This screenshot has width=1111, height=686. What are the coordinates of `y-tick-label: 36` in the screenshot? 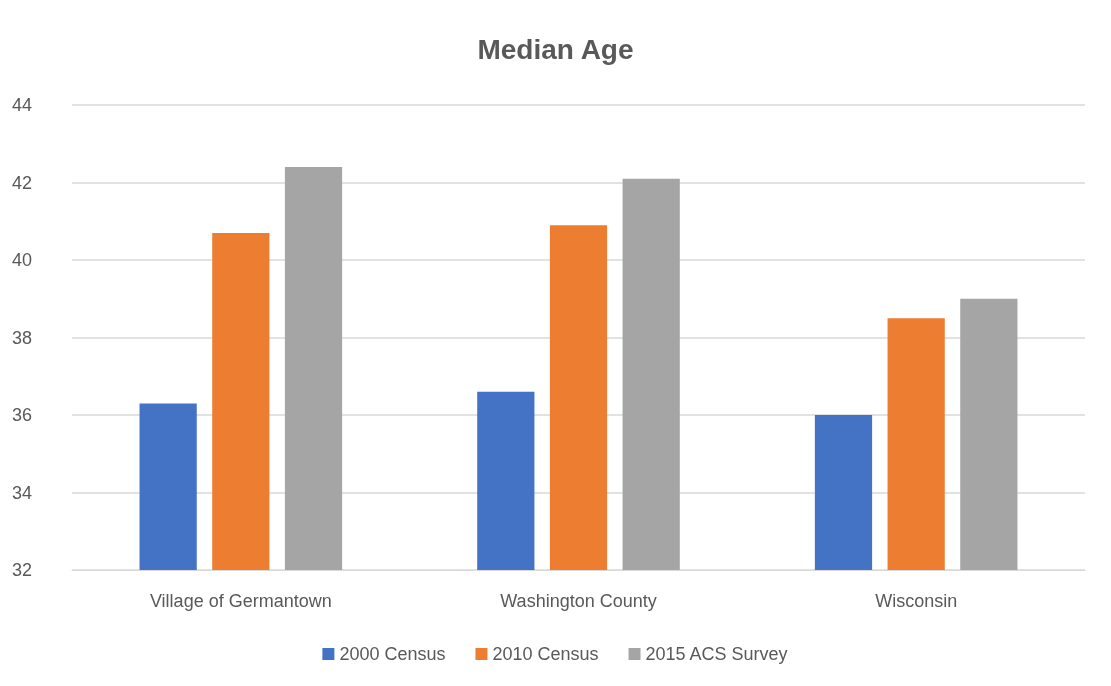 It's located at (21, 415).